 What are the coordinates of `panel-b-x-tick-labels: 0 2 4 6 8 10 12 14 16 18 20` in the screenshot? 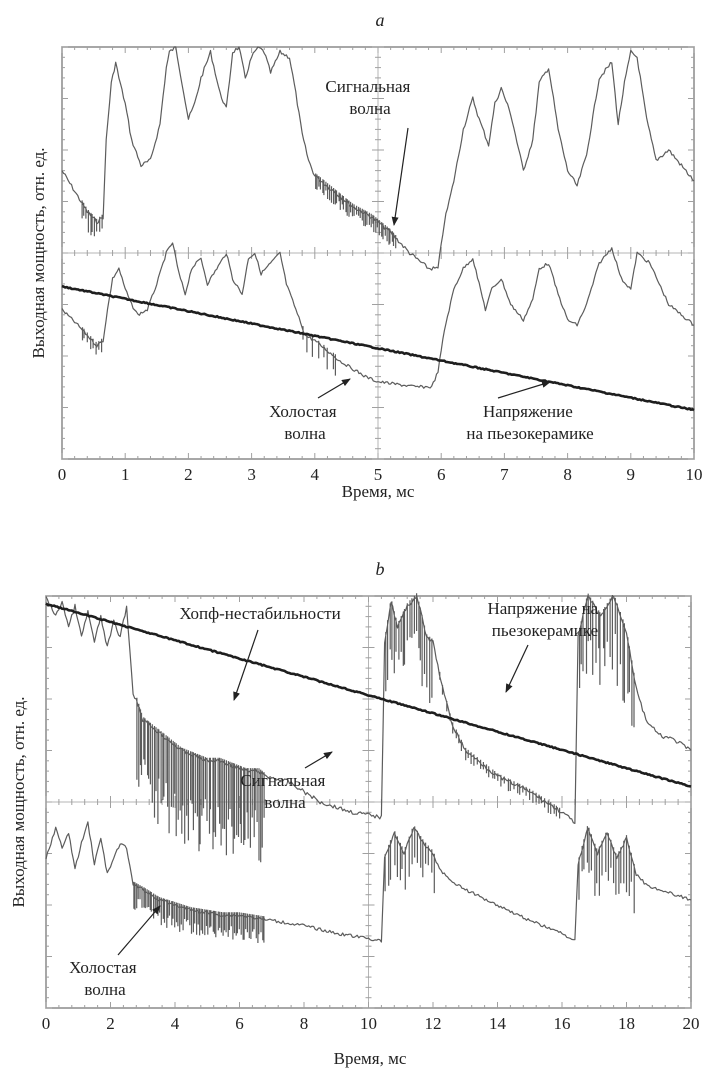 It's located at (371, 1023).